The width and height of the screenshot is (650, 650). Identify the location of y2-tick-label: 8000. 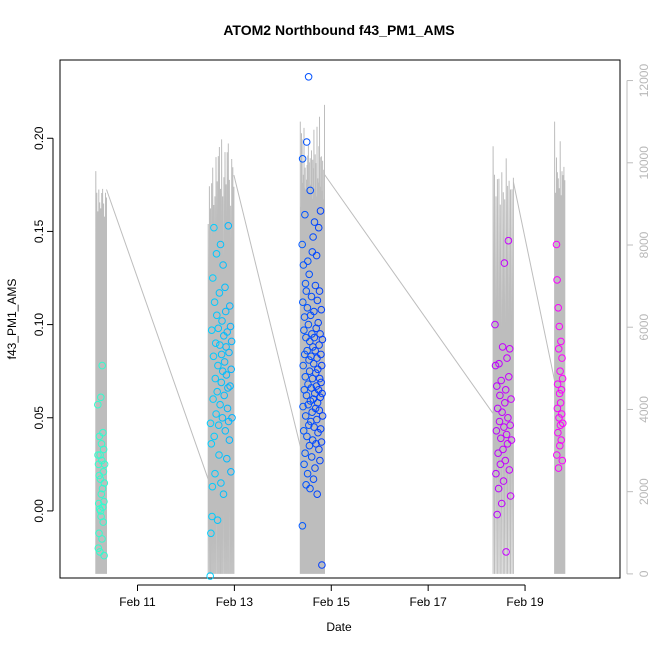
(643, 244).